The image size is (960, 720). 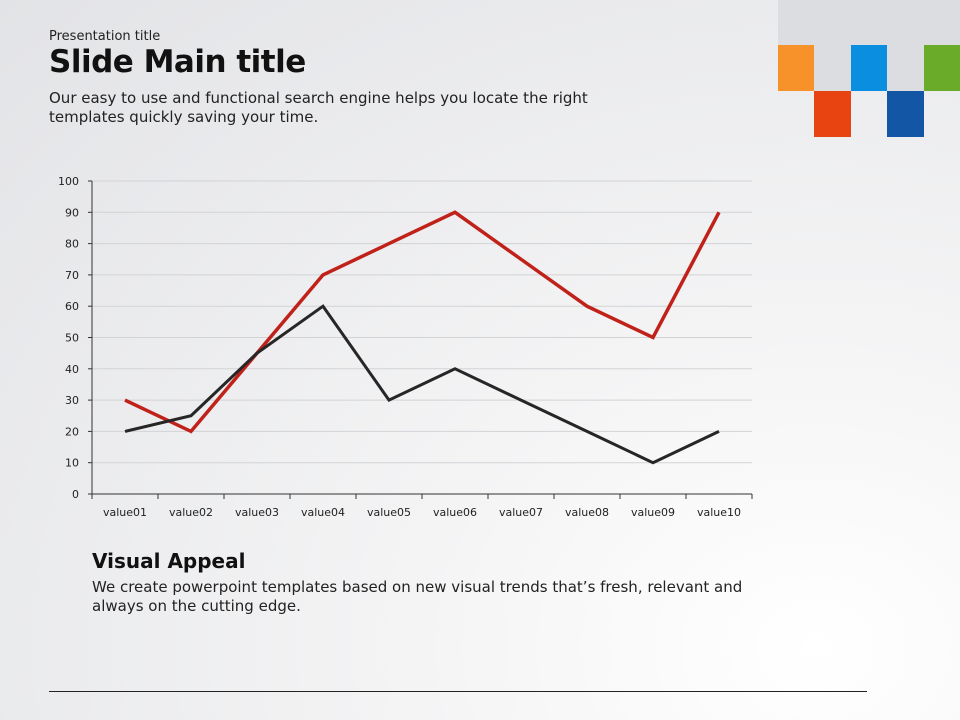 I want to click on presentation-title: Presentation title, so click(x=105, y=36).